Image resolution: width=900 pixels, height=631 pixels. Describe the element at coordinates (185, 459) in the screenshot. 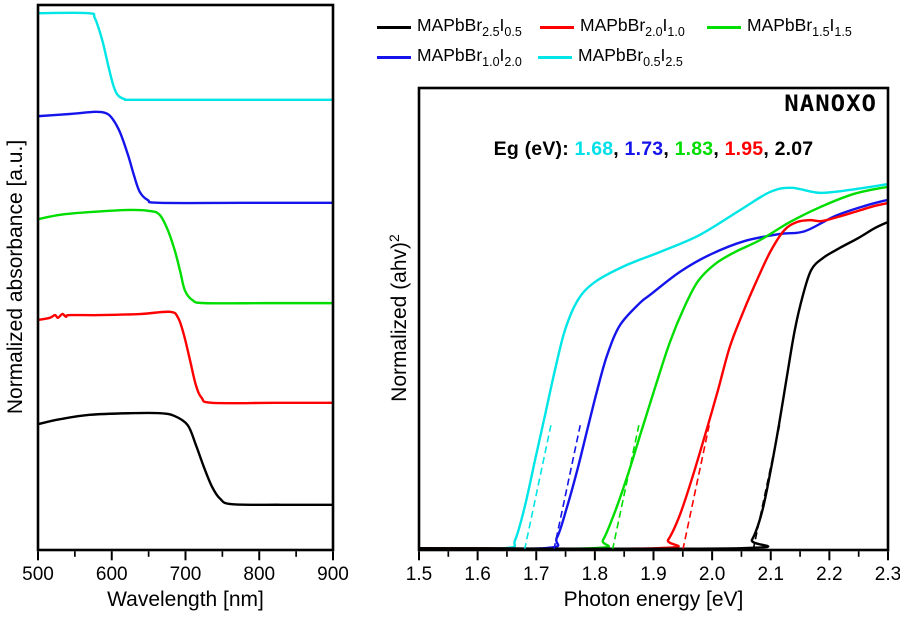

I see `curve-MAPbBr2.5I0.5` at that location.